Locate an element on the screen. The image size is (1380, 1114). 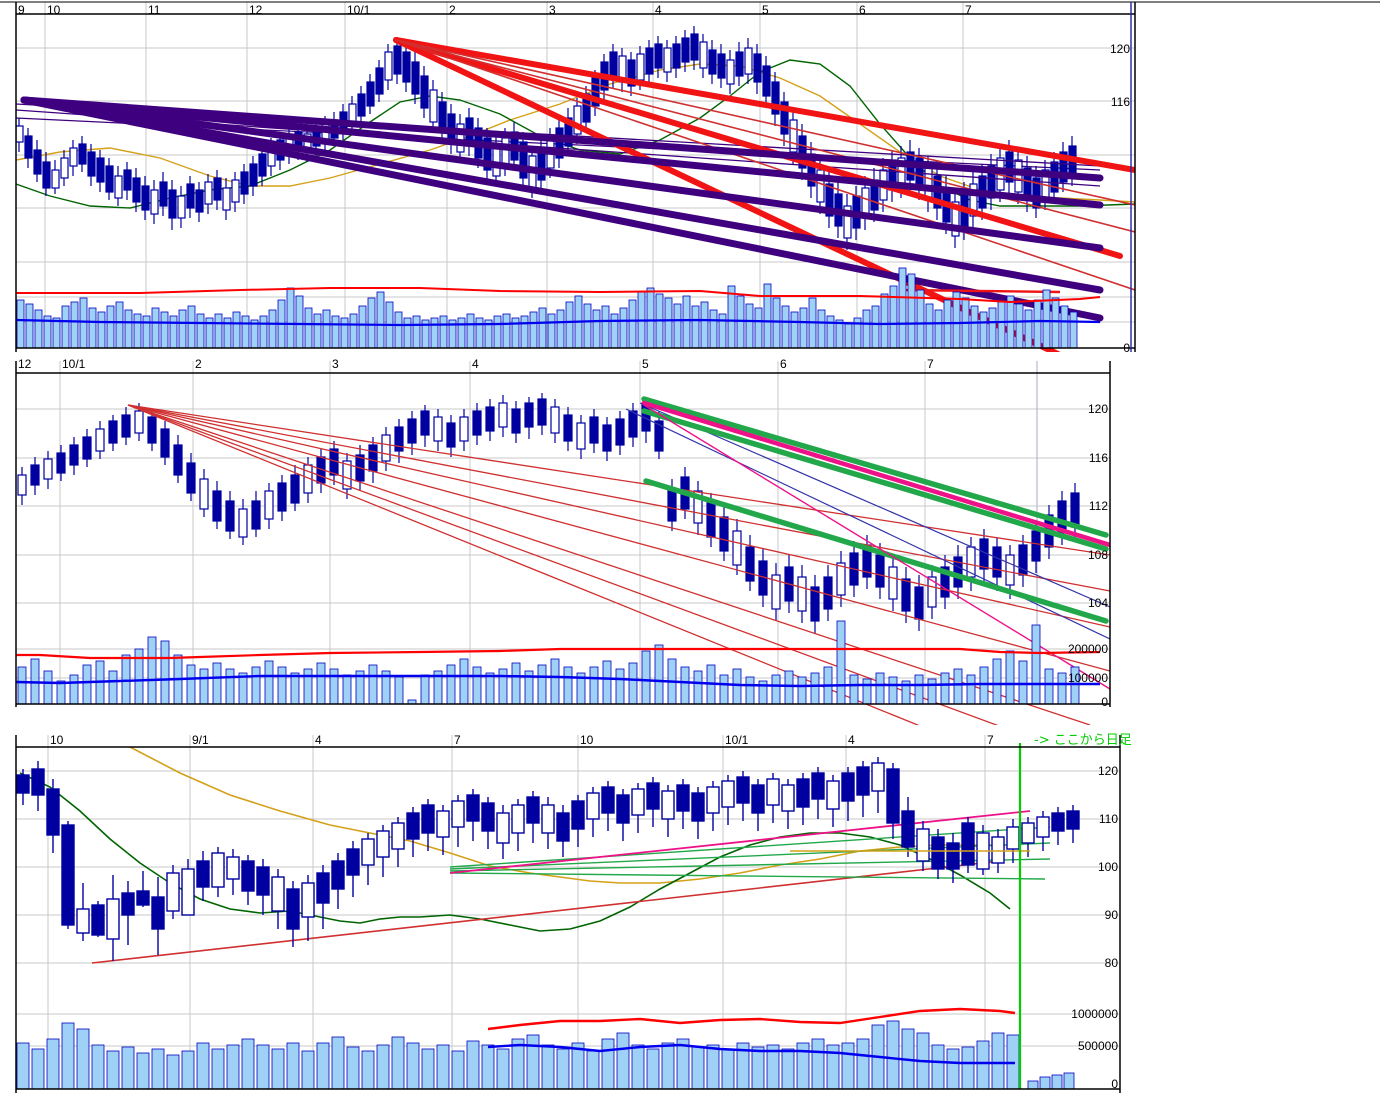
lower-volume is located at coordinates (545, 1048).